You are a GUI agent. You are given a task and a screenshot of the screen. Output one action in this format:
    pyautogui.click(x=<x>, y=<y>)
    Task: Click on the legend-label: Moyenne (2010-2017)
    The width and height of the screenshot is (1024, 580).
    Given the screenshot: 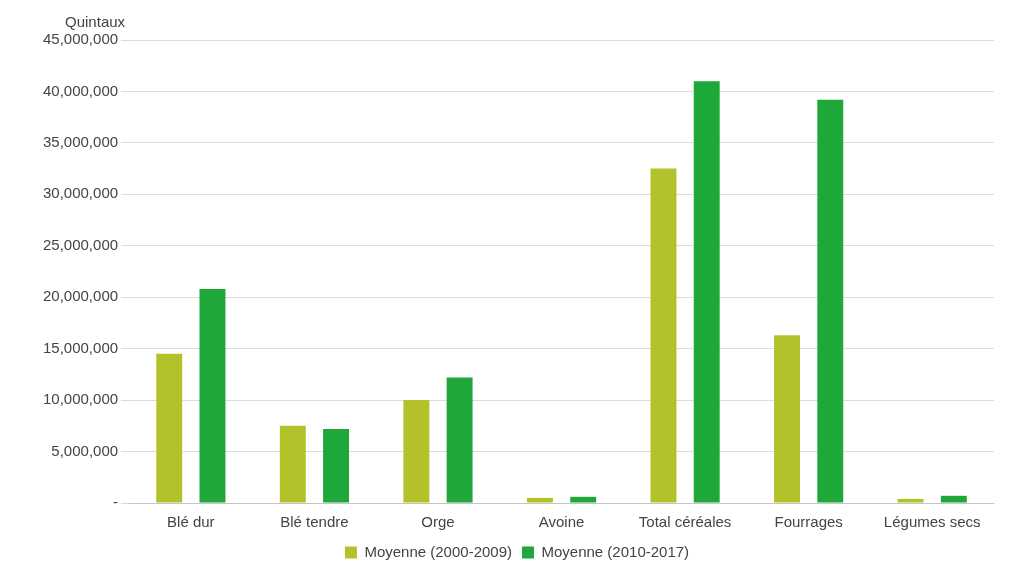 What is the action you would take?
    pyautogui.click(x=615, y=551)
    